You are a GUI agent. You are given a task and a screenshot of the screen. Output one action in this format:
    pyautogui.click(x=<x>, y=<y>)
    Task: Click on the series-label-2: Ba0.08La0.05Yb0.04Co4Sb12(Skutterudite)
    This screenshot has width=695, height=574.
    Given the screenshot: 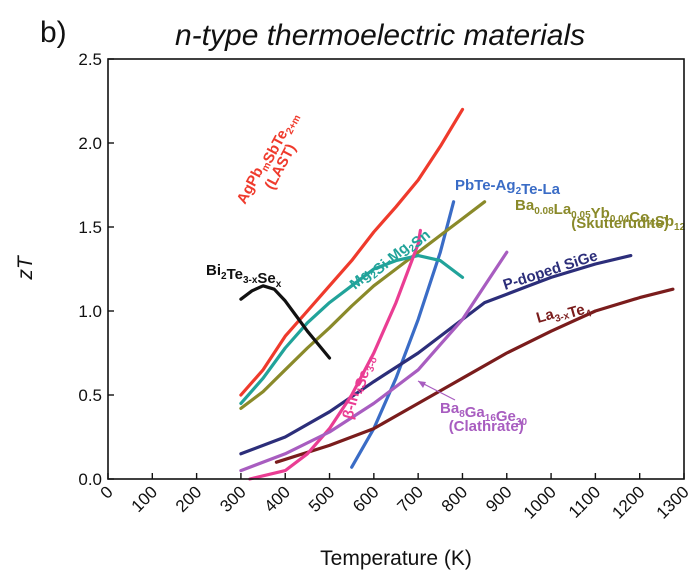 What is the action you would take?
    pyautogui.click(x=600, y=215)
    